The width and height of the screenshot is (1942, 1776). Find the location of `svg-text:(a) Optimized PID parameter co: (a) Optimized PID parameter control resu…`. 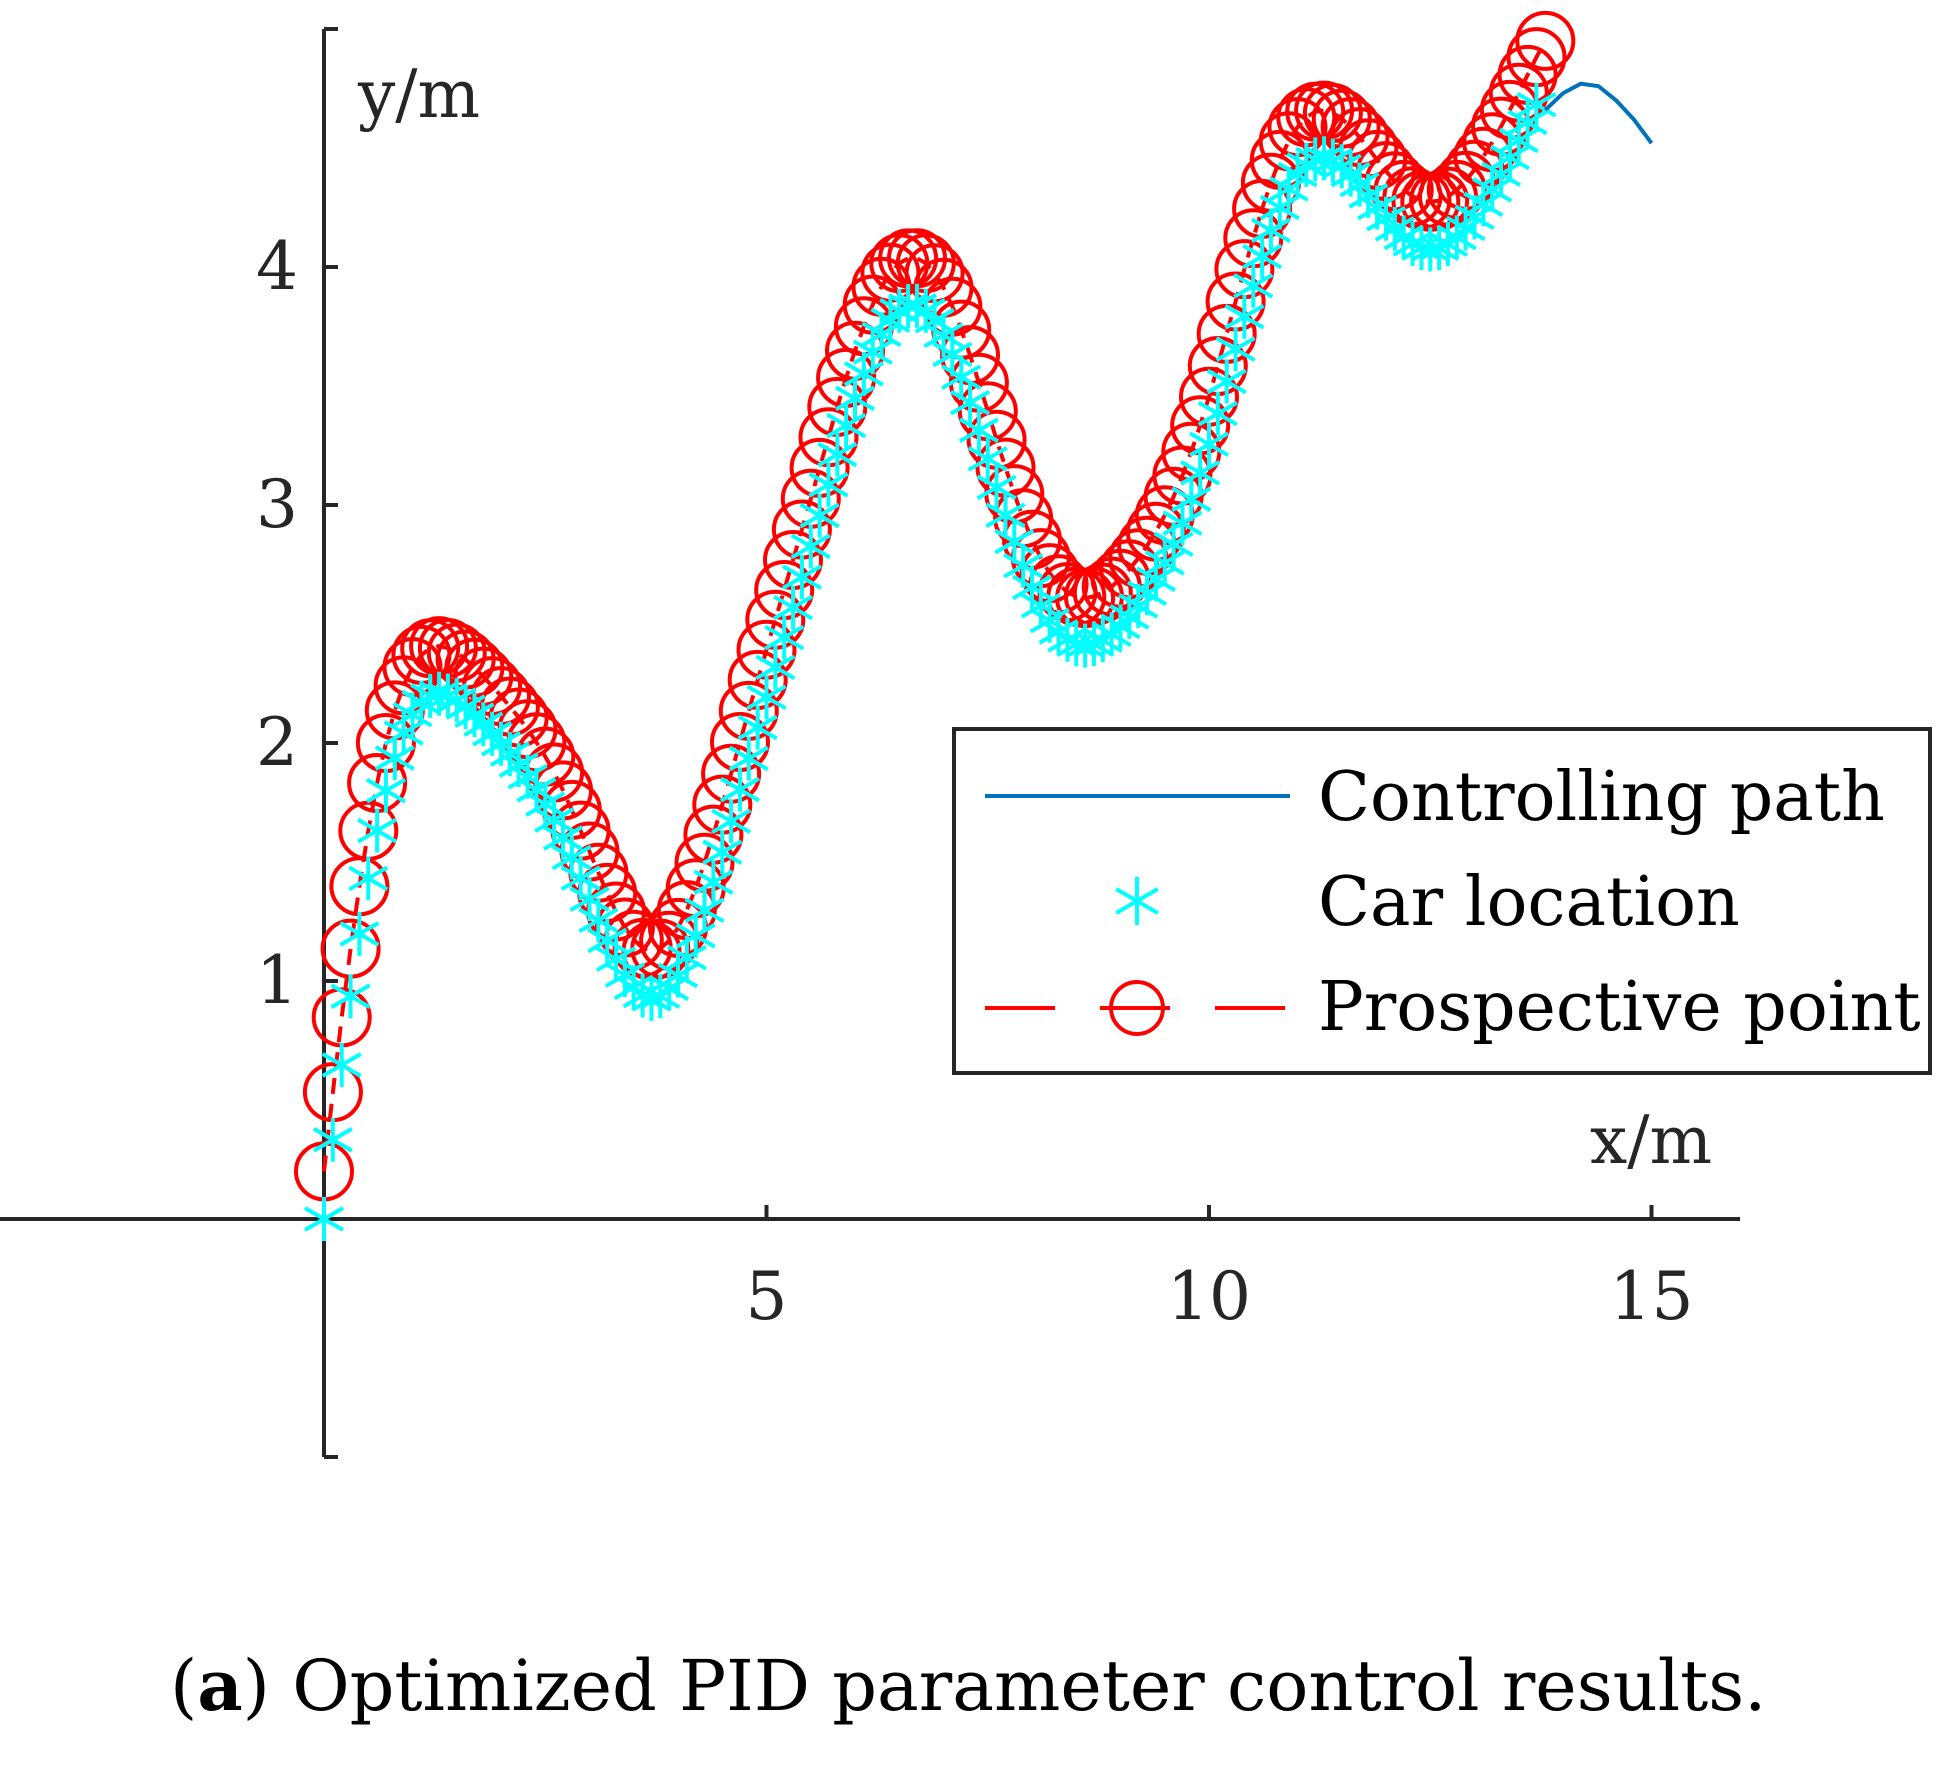

svg-text:(a) Optimized PID parameter co: (a) Optimized PID parameter control resu… is located at coordinates (968, 1685).